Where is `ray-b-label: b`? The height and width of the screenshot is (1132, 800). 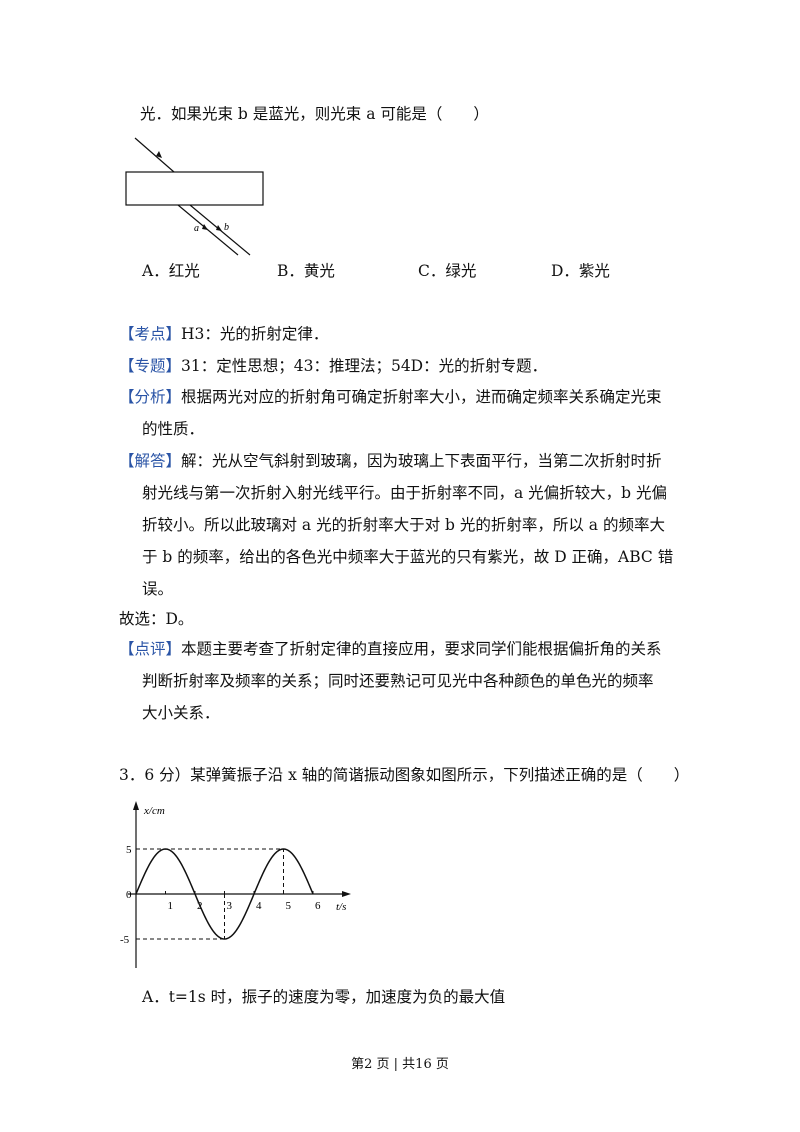
ray-b-label: b is located at coordinates (226, 227).